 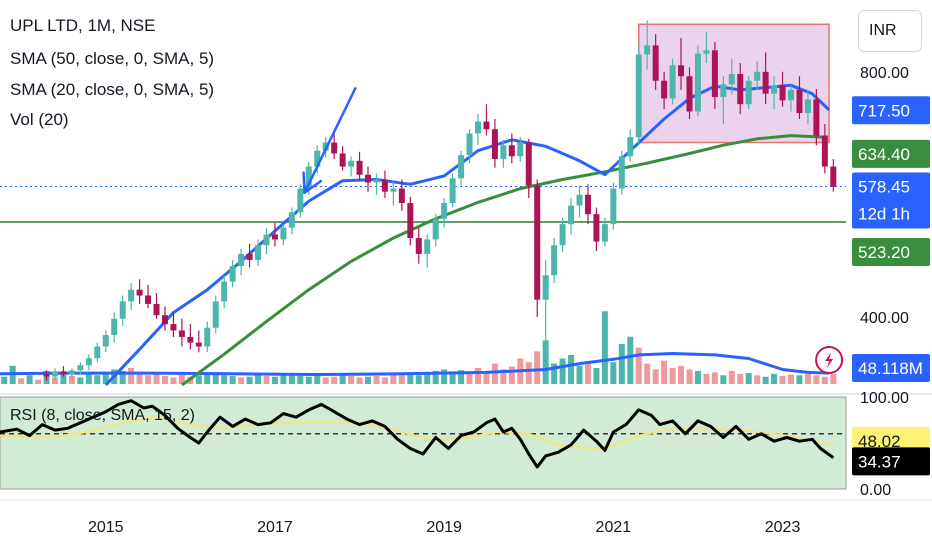 I want to click on time-tick-label: 2021, so click(x=614, y=527).